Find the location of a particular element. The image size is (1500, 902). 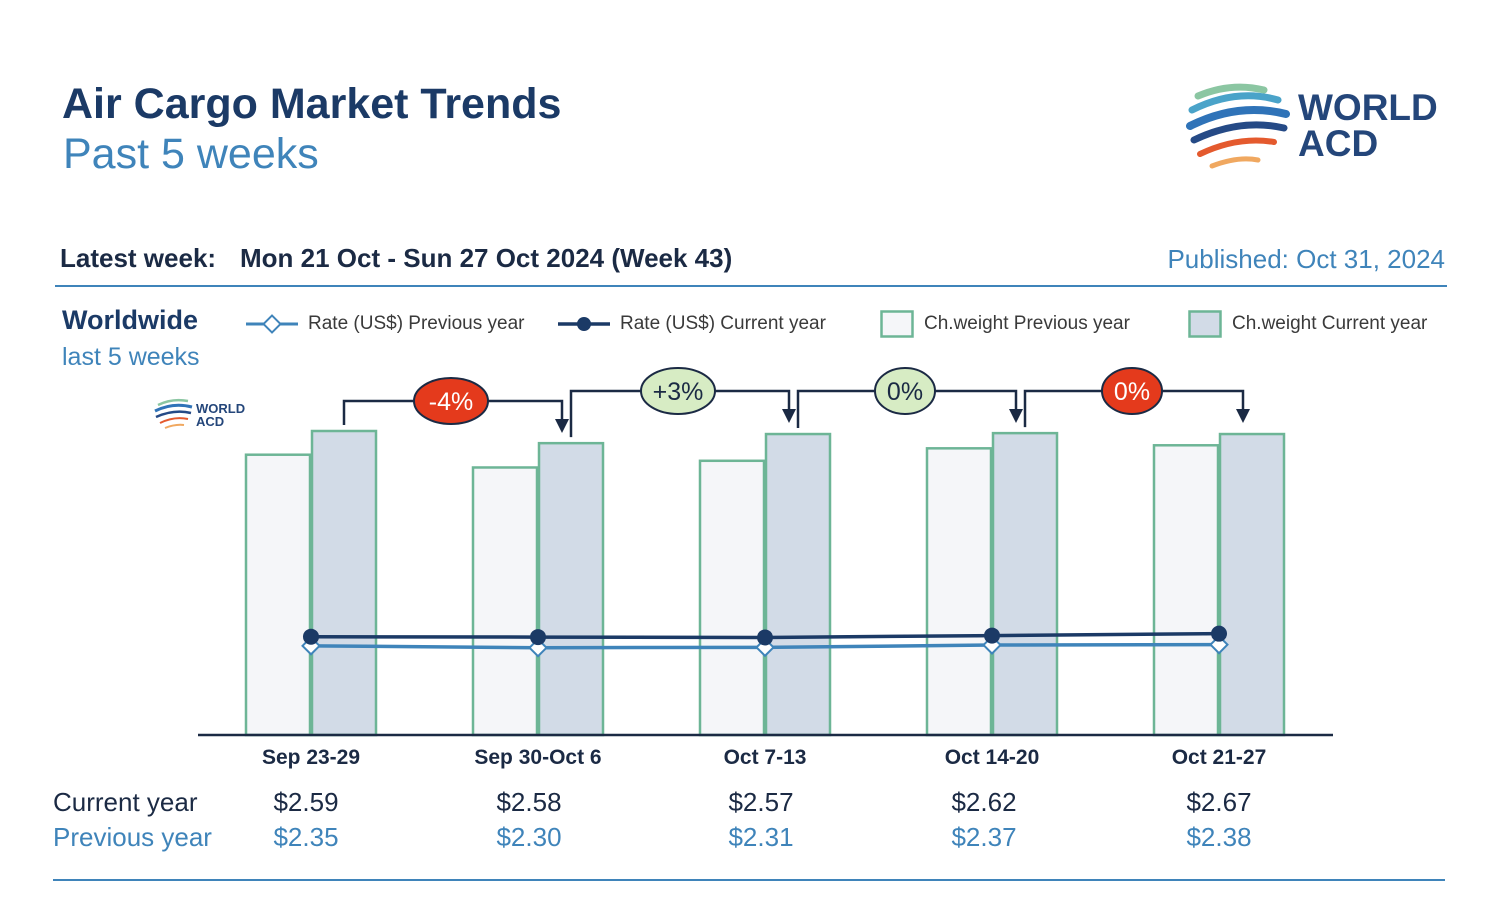

chart-logo-text-acd: ACD is located at coordinates (210, 421).